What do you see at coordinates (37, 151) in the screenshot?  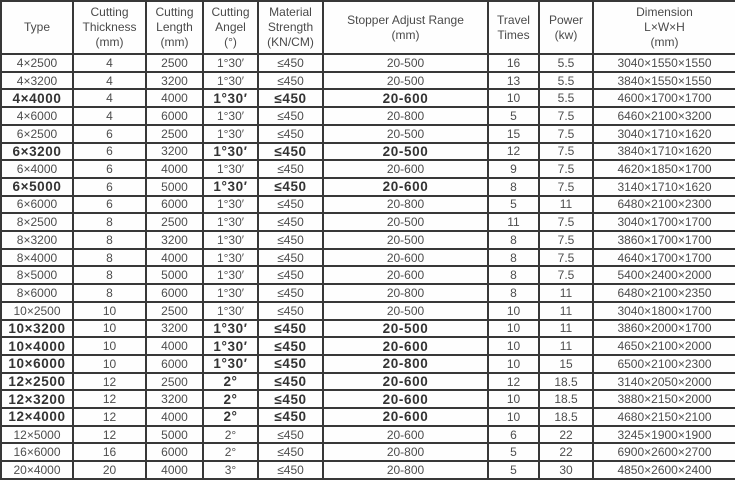 I see `cell-type: 6×3200` at bounding box center [37, 151].